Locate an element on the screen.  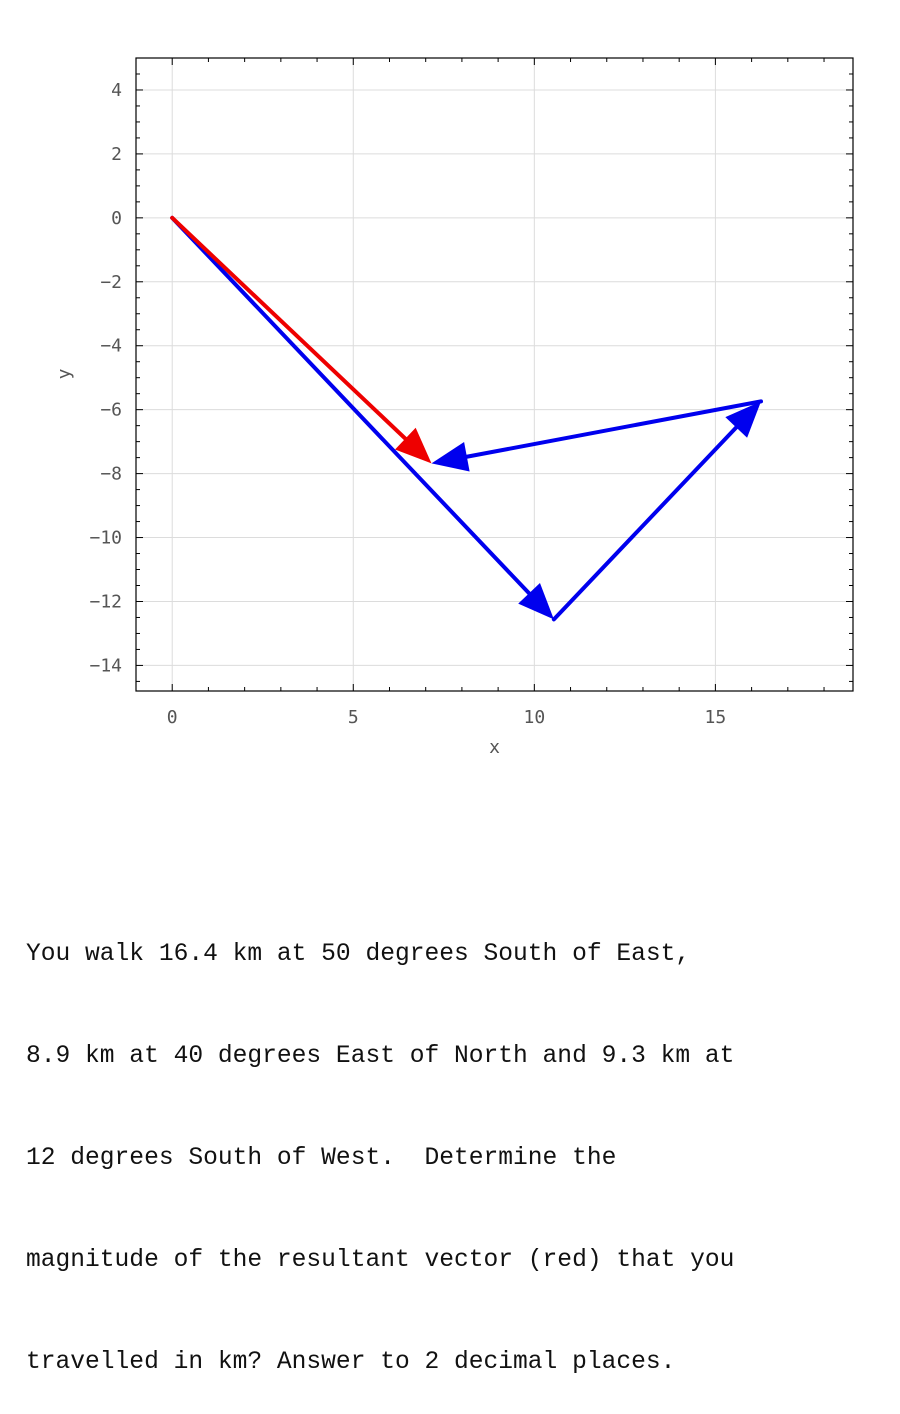
y-tick-label: −4 is located at coordinates (111, 346).